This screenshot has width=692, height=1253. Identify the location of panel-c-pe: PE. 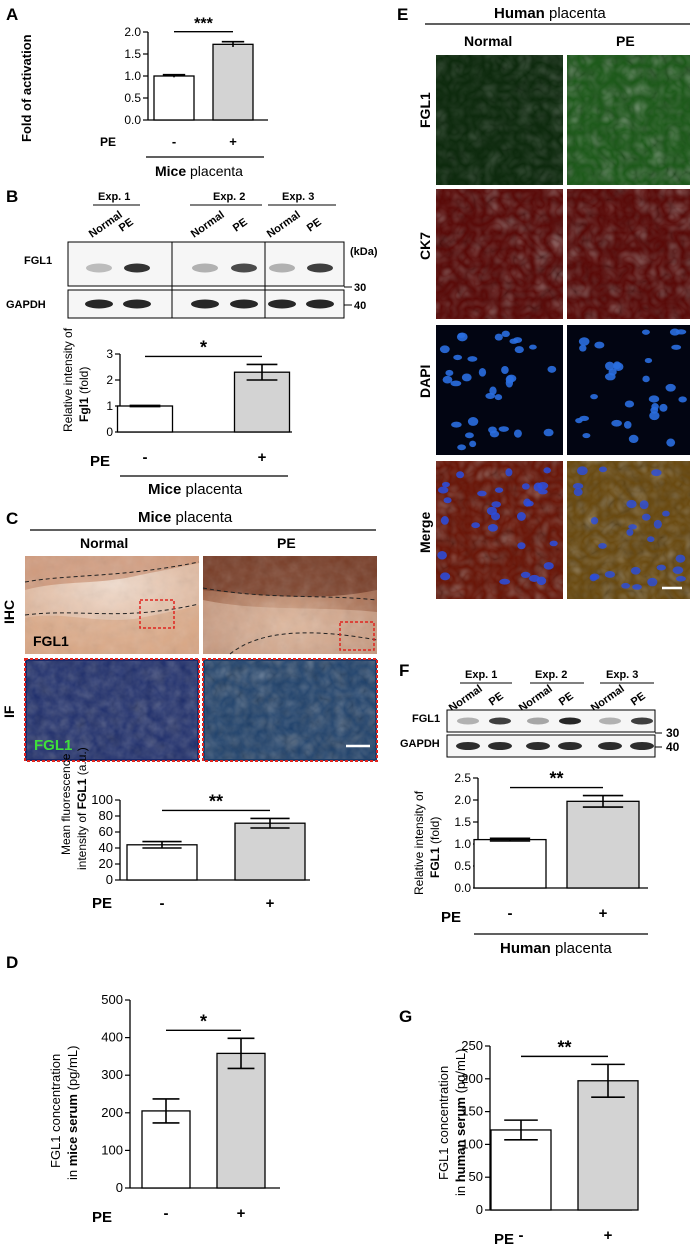
(286, 543).